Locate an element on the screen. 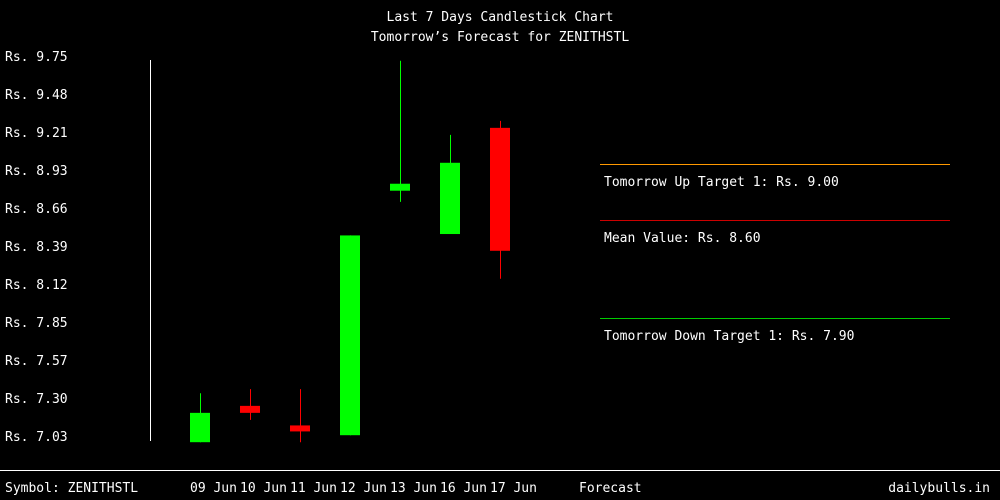  x-tick-label: 16 Jun is located at coordinates (463, 488).